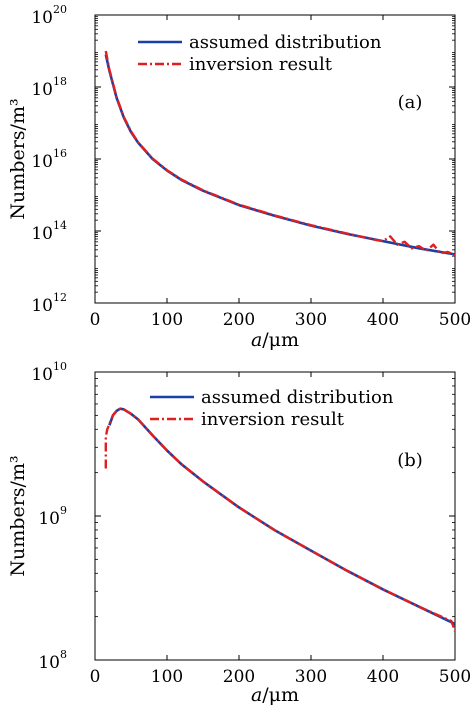  I want to click on y-tick-exponent: 9, so click(63, 510).